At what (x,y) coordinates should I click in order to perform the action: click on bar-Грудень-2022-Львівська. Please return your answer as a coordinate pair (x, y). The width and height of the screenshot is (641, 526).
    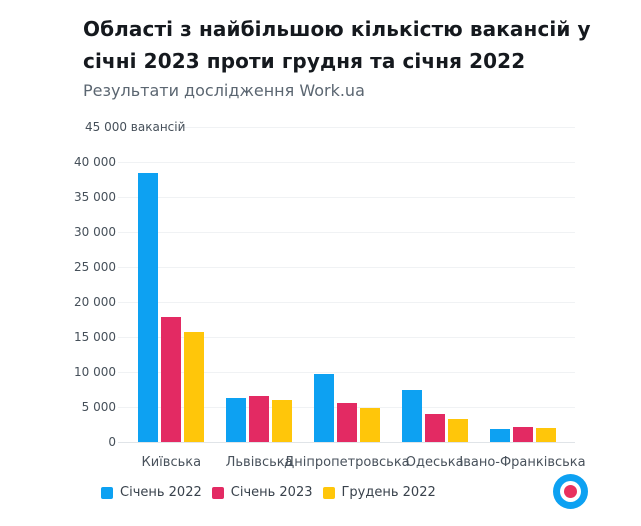
    Looking at the image, I should click on (282, 421).